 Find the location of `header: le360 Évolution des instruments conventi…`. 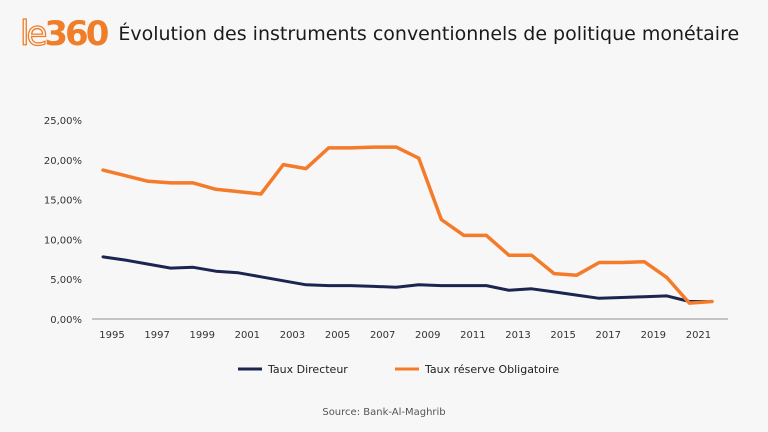

header: le360 Évolution des instruments conventi… is located at coordinates (379, 34).